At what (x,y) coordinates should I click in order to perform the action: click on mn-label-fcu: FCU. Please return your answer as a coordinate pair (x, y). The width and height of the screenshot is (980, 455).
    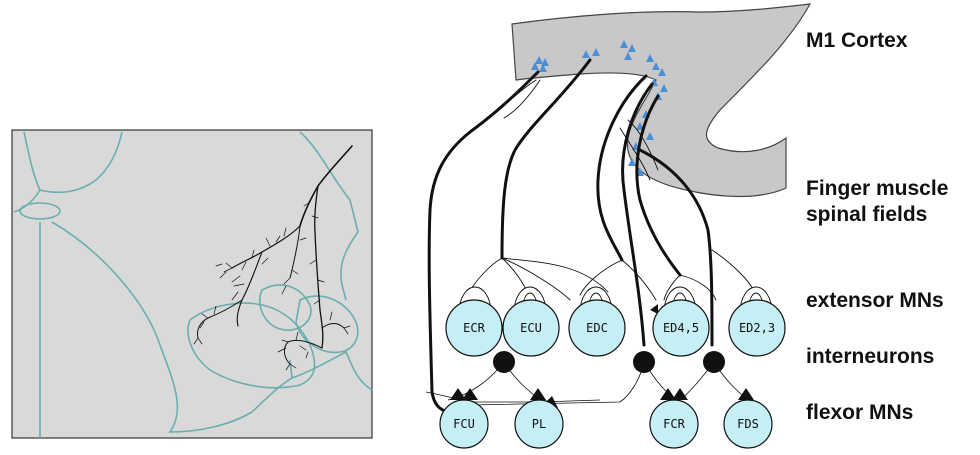
    Looking at the image, I should click on (464, 424).